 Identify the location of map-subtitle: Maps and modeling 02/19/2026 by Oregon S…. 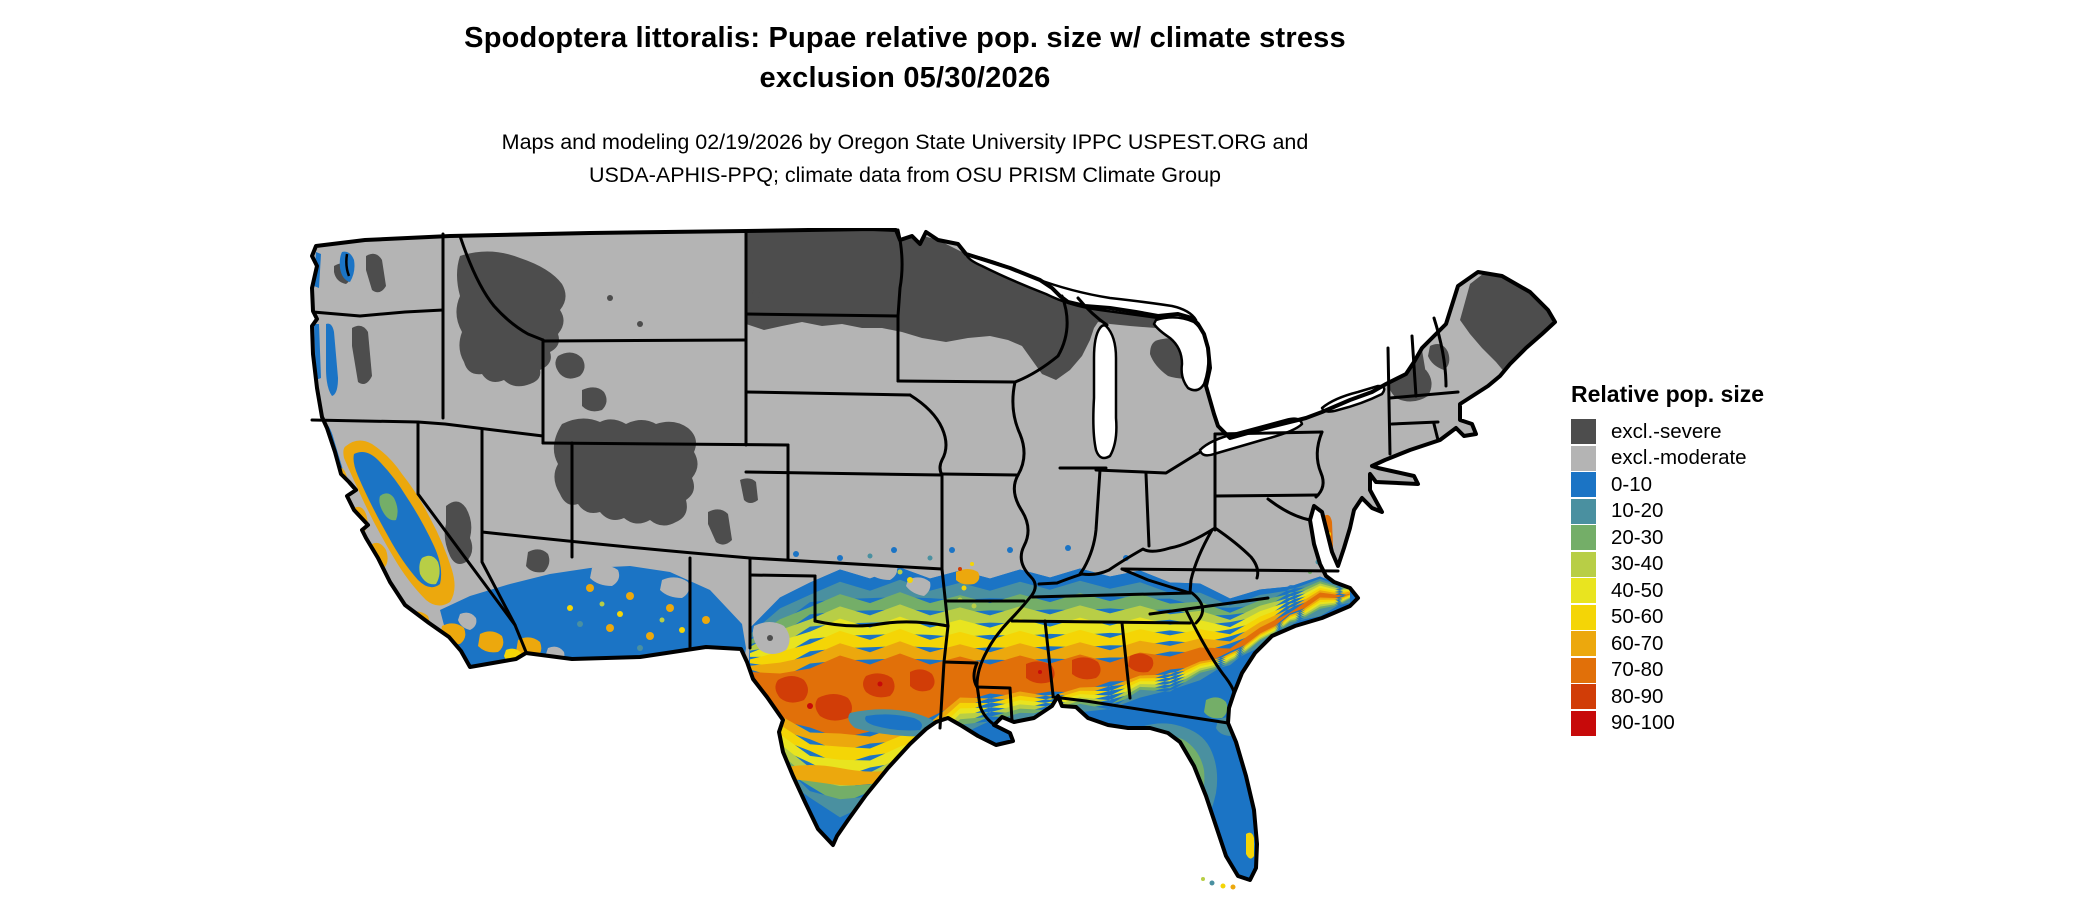
(905, 159).